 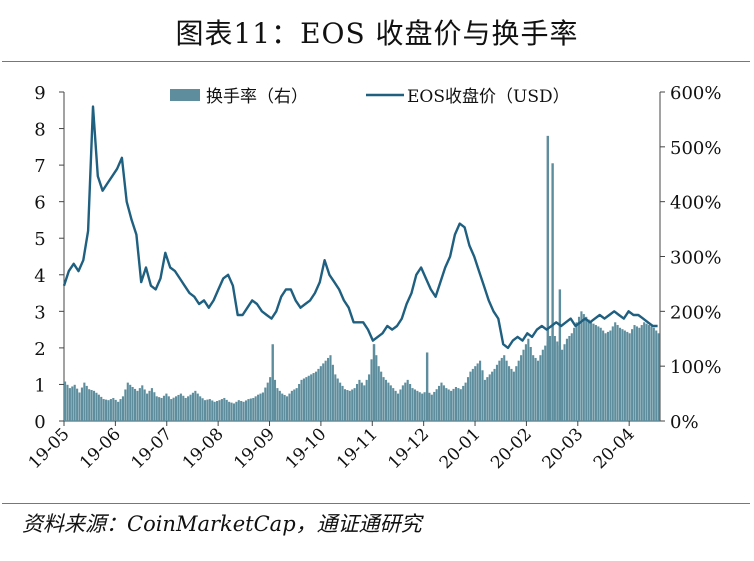 What do you see at coordinates (370, 97) in the screenshot?
I see `legend: 换手率（右） EOS收盘价（USD）` at bounding box center [370, 97].